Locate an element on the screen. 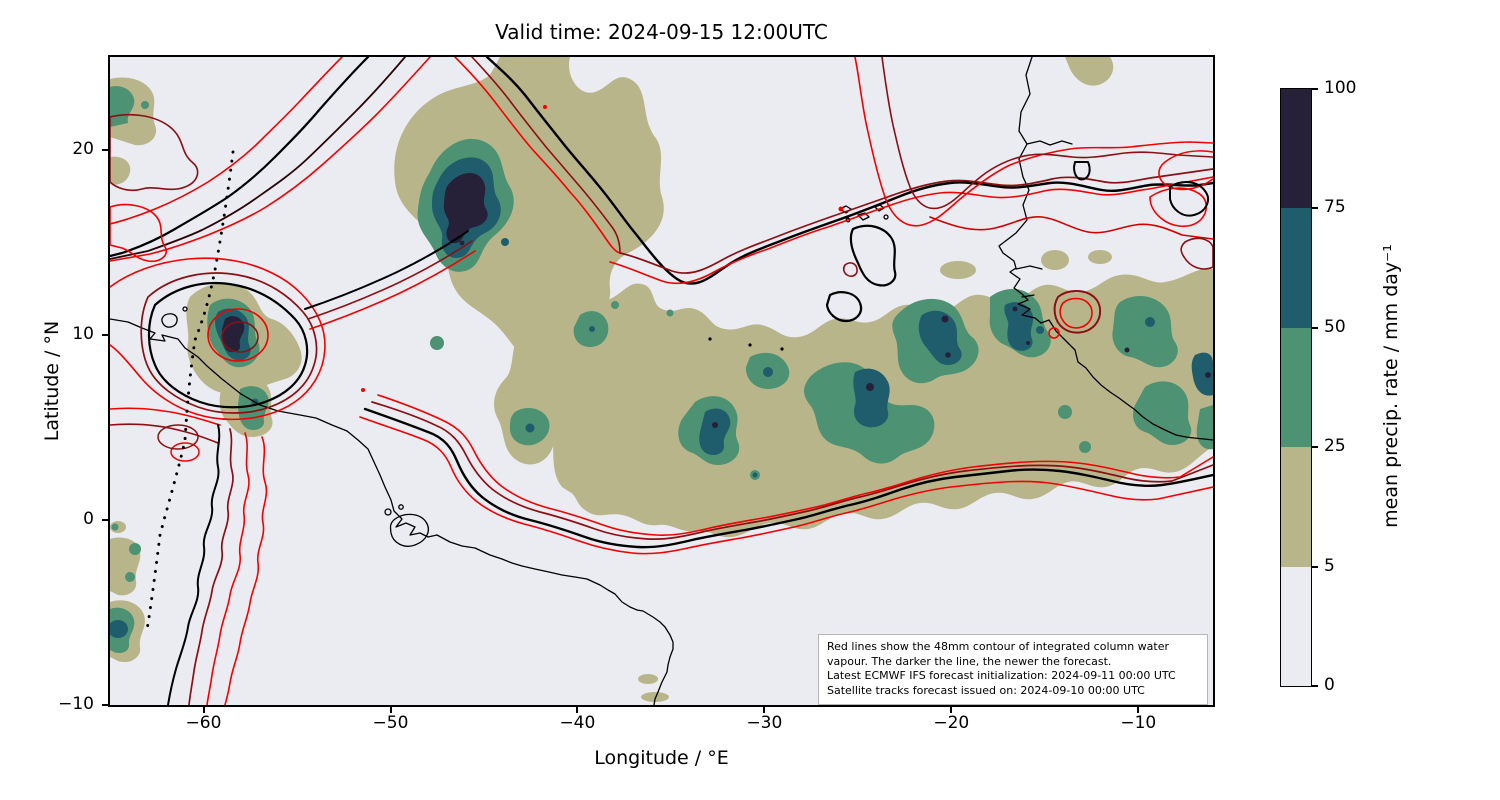  colorbar-tick-label: 100 is located at coordinates (1340, 88).